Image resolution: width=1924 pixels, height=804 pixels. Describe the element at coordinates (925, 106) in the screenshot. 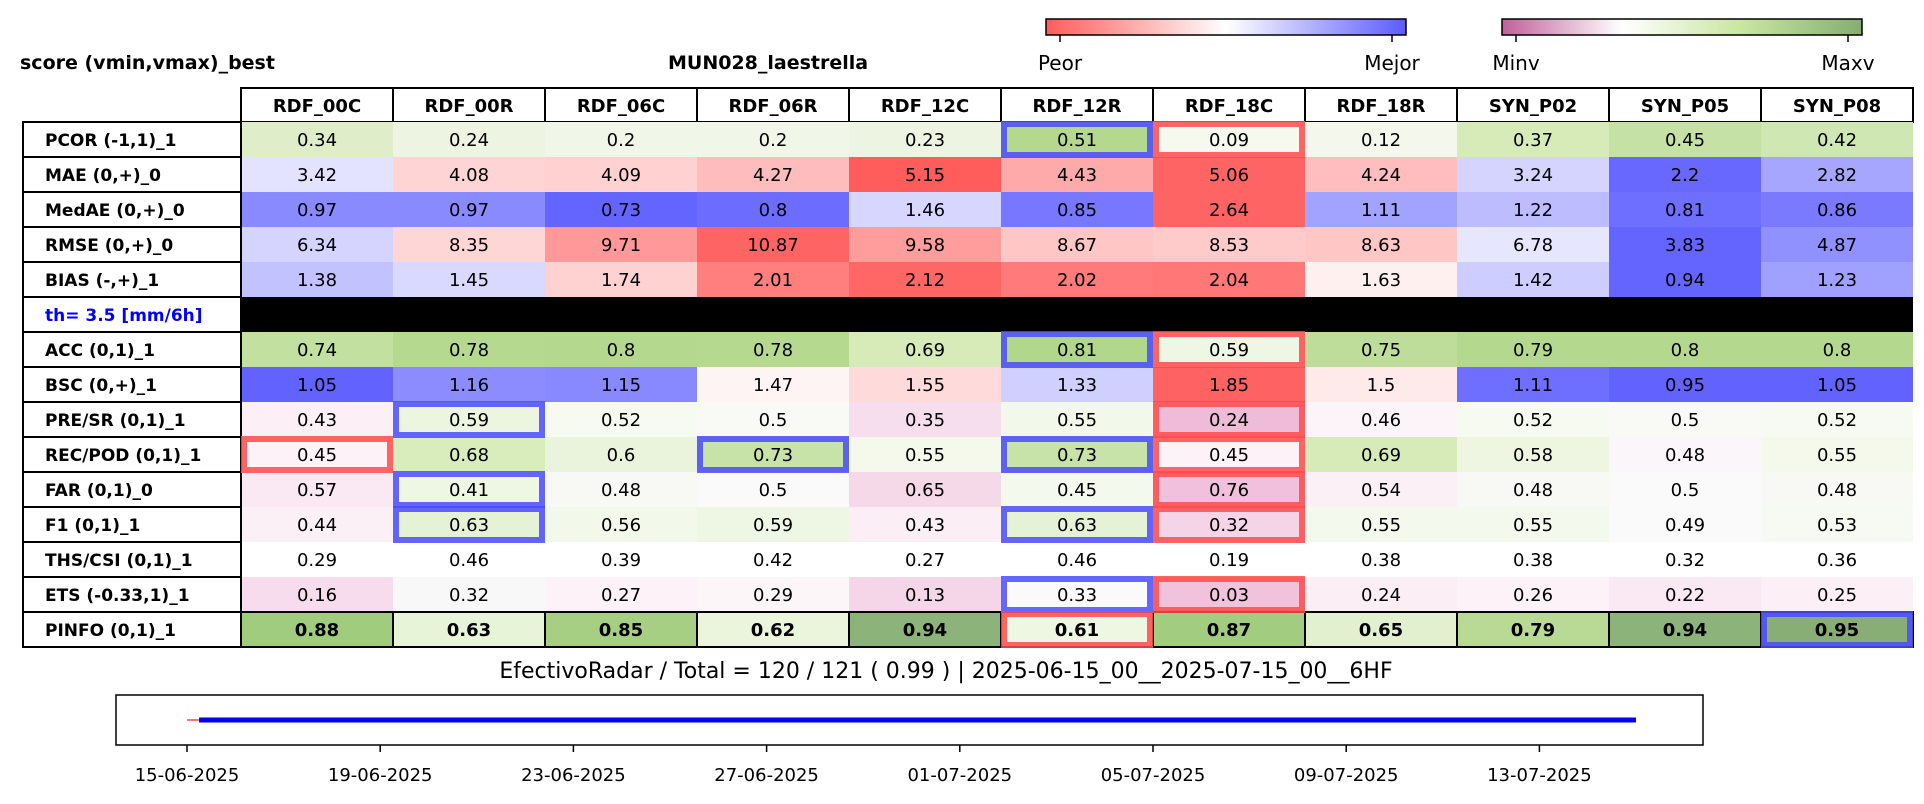

I see `column-header-label: RDF_12C` at that location.